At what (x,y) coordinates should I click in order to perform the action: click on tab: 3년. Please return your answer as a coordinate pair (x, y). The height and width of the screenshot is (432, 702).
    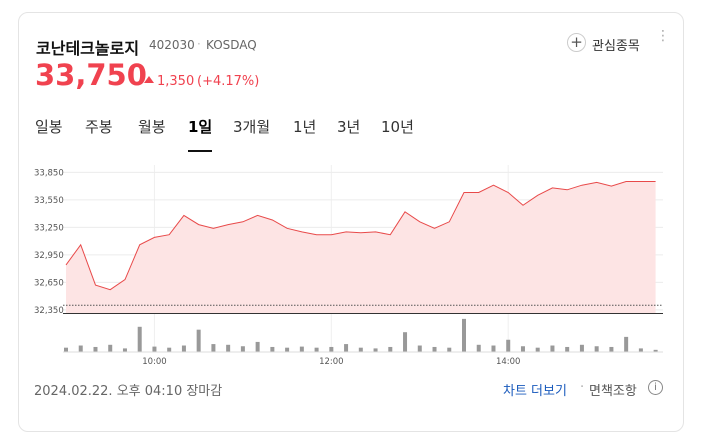
    Looking at the image, I should click on (349, 127).